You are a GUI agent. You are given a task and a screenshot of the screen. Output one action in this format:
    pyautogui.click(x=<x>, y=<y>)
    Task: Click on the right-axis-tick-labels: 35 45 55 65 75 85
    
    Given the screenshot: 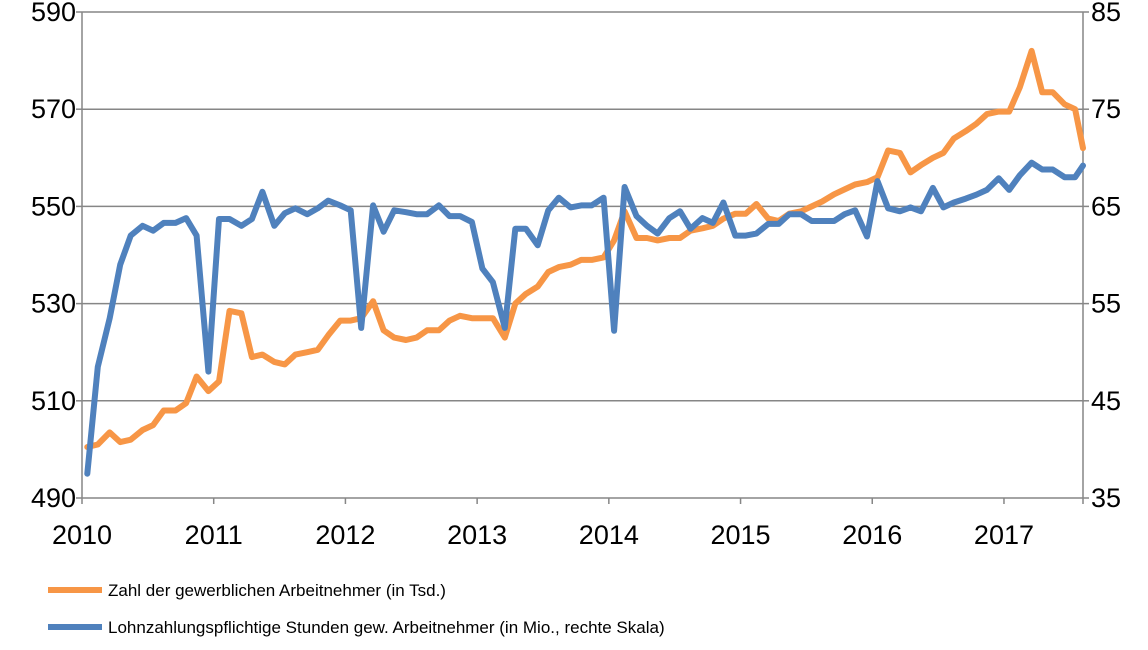 What is the action you would take?
    pyautogui.click(x=1106, y=256)
    